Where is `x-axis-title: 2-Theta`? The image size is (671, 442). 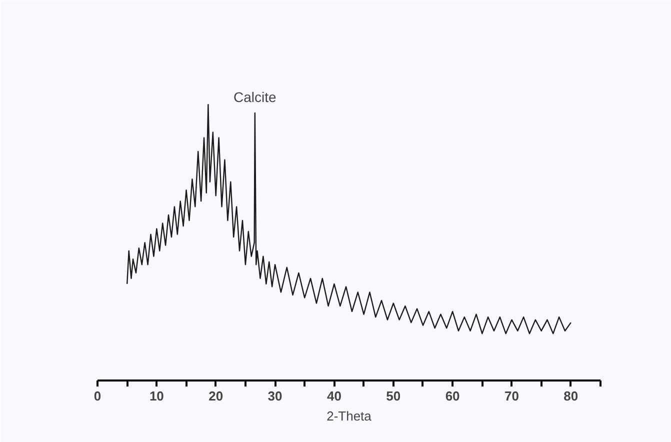
x-axis-title: 2-Theta is located at coordinates (349, 416).